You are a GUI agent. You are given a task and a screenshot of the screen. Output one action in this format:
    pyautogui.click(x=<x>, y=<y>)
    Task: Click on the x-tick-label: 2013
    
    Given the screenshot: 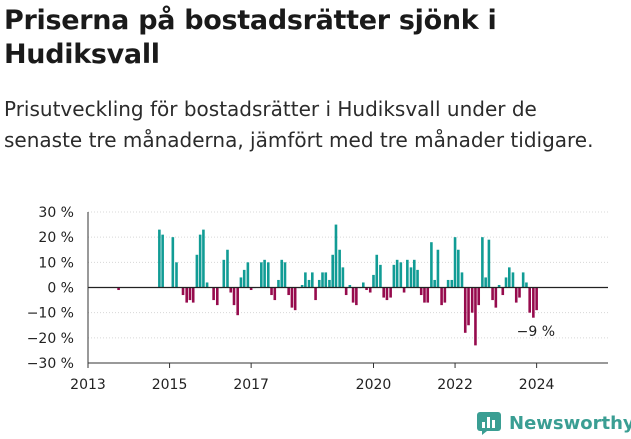 What is the action you would take?
    pyautogui.click(x=88, y=385)
    